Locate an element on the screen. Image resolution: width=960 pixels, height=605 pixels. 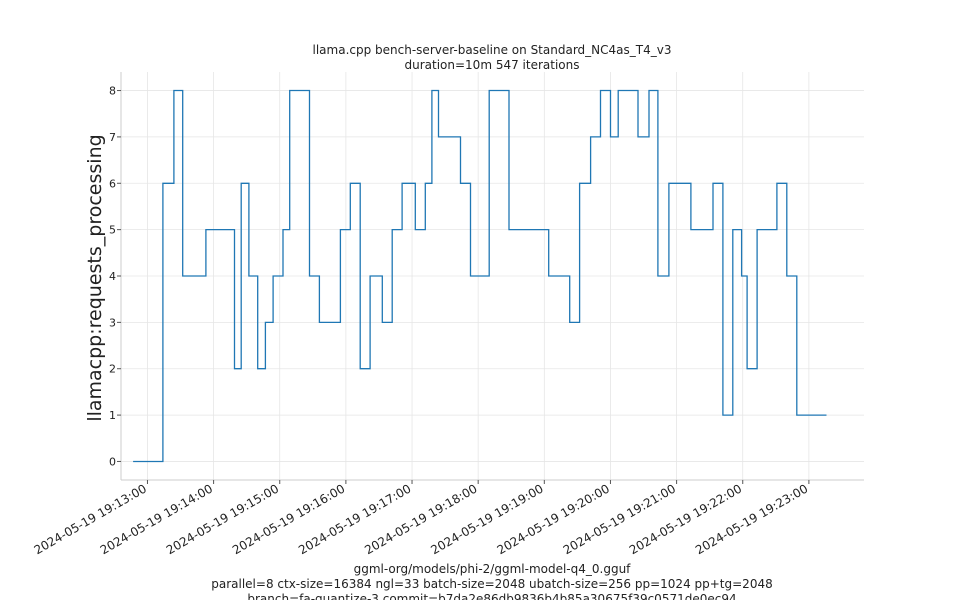
x-tick-label: 2024-05-19 19:13:00 is located at coordinates (90, 519).